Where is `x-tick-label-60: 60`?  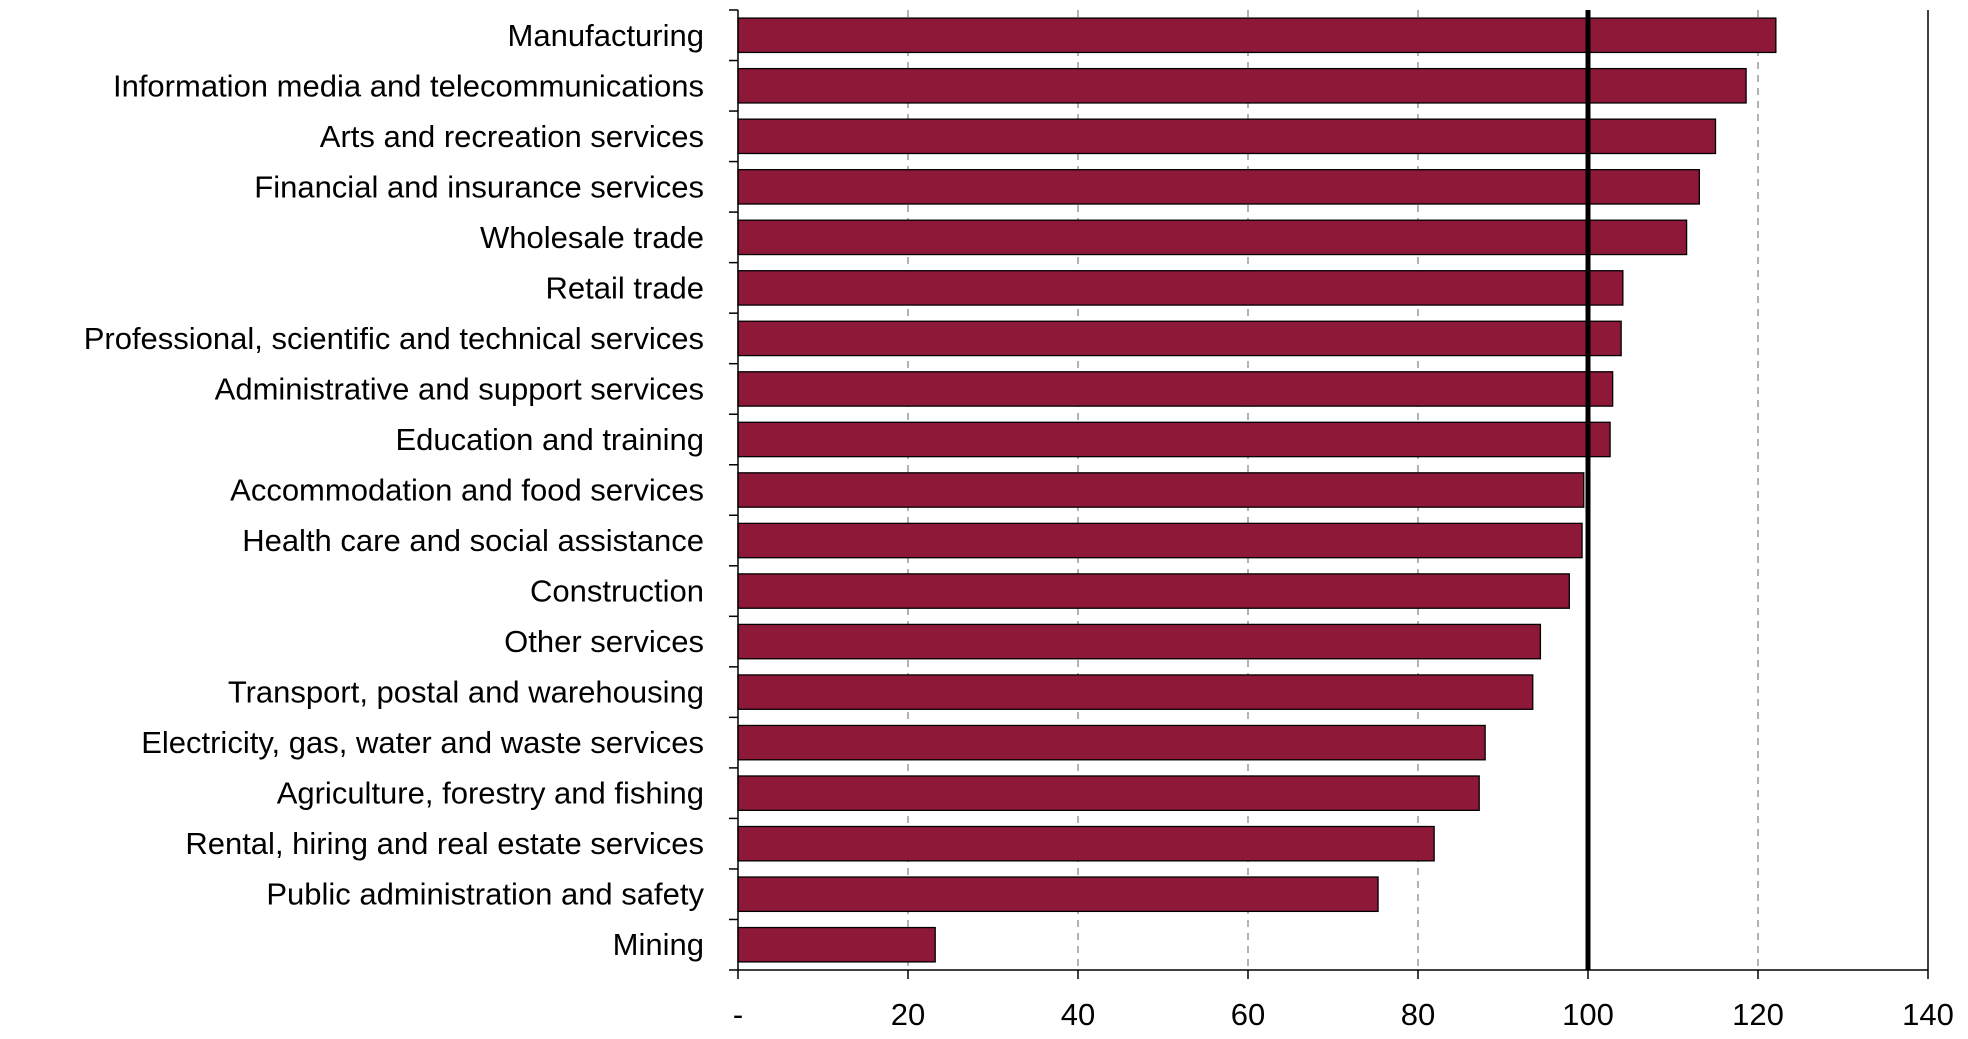
x-tick-label-60: 60 is located at coordinates (1248, 1014).